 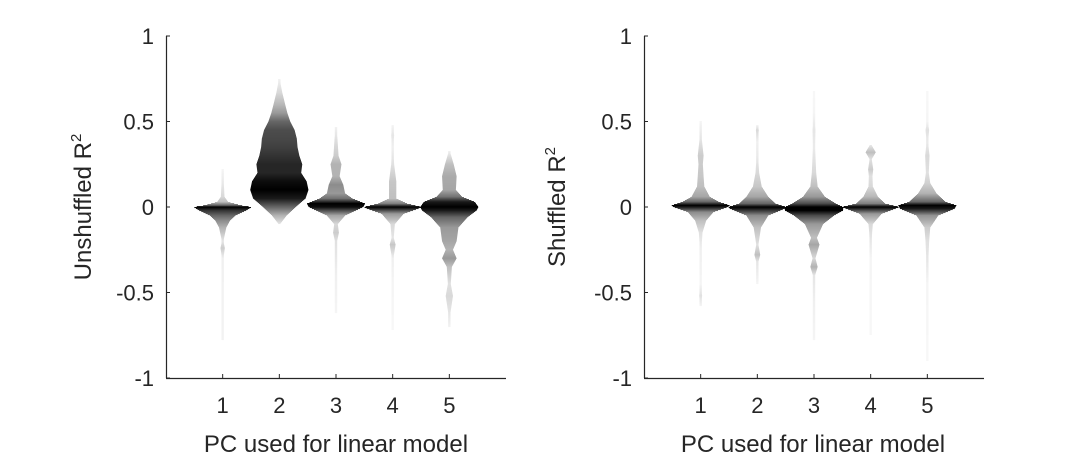 I want to click on left-violin-pc3, so click(x=336, y=220).